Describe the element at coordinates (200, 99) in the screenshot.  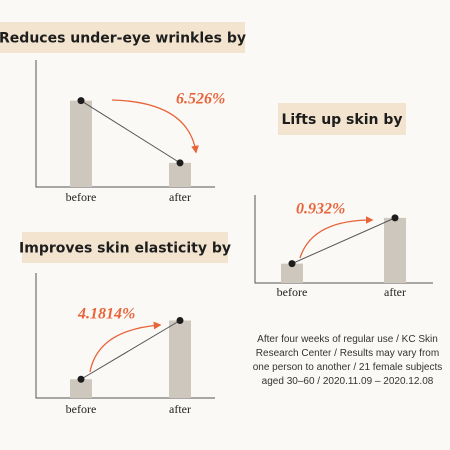
I see `change-label: 6.526%` at that location.